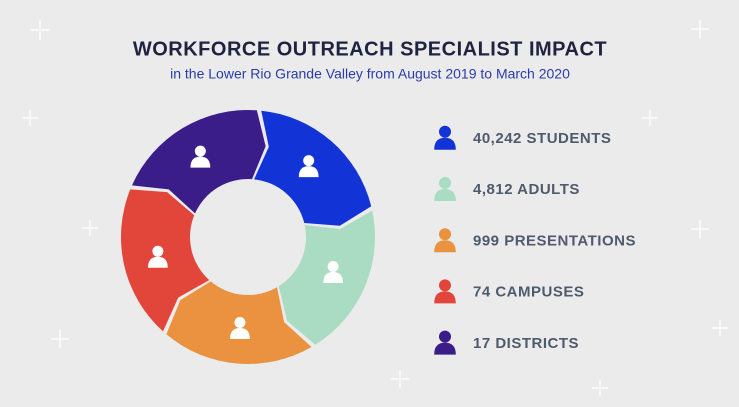 Image resolution: width=739 pixels, height=407 pixels. What do you see at coordinates (554, 240) in the screenshot?
I see `stat-label: 999 PRESENTATIONS` at bounding box center [554, 240].